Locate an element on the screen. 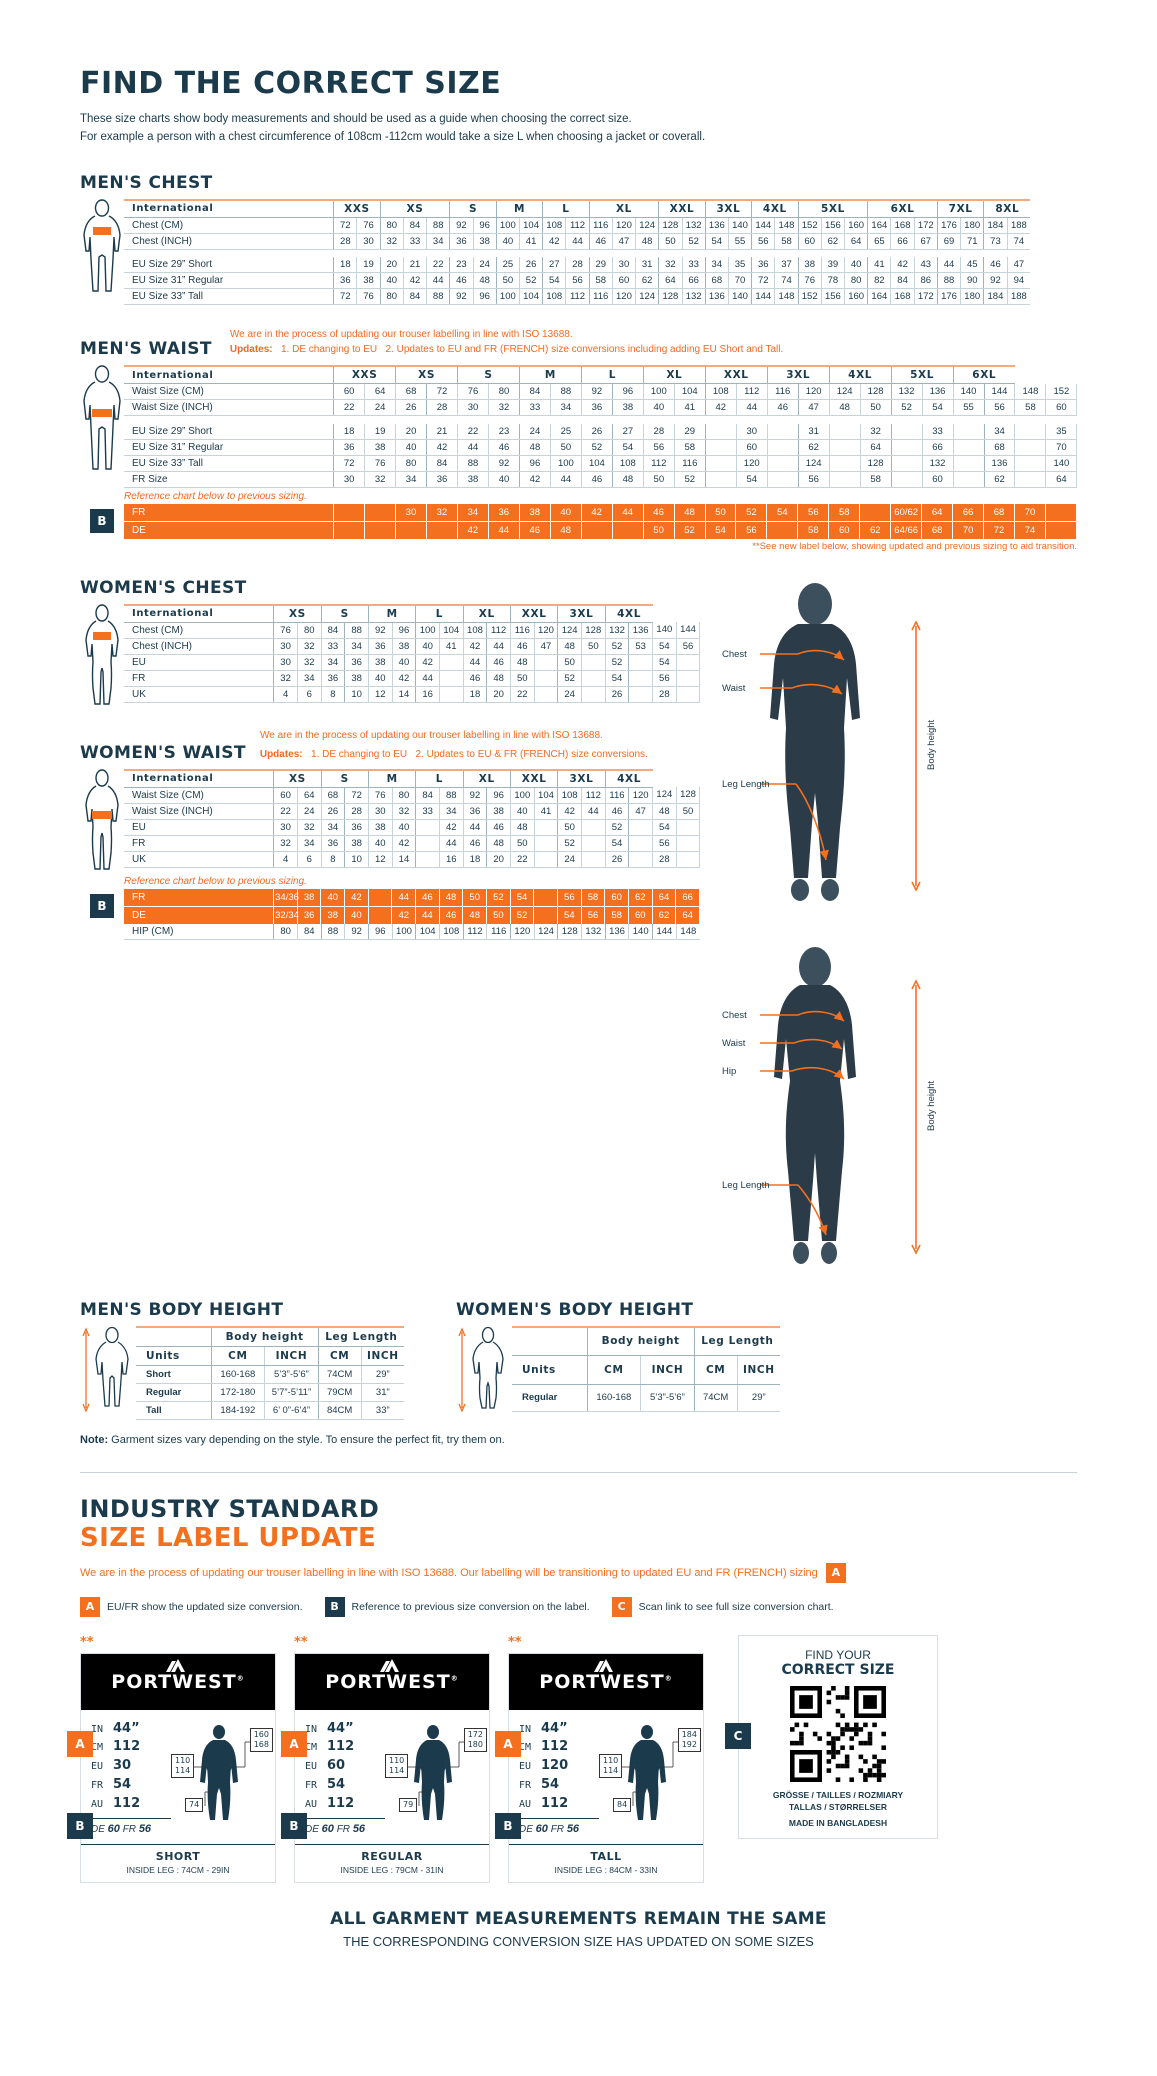 The width and height of the screenshot is (1157, 2076). male-height-axis-label: Body height is located at coordinates (931, 744).